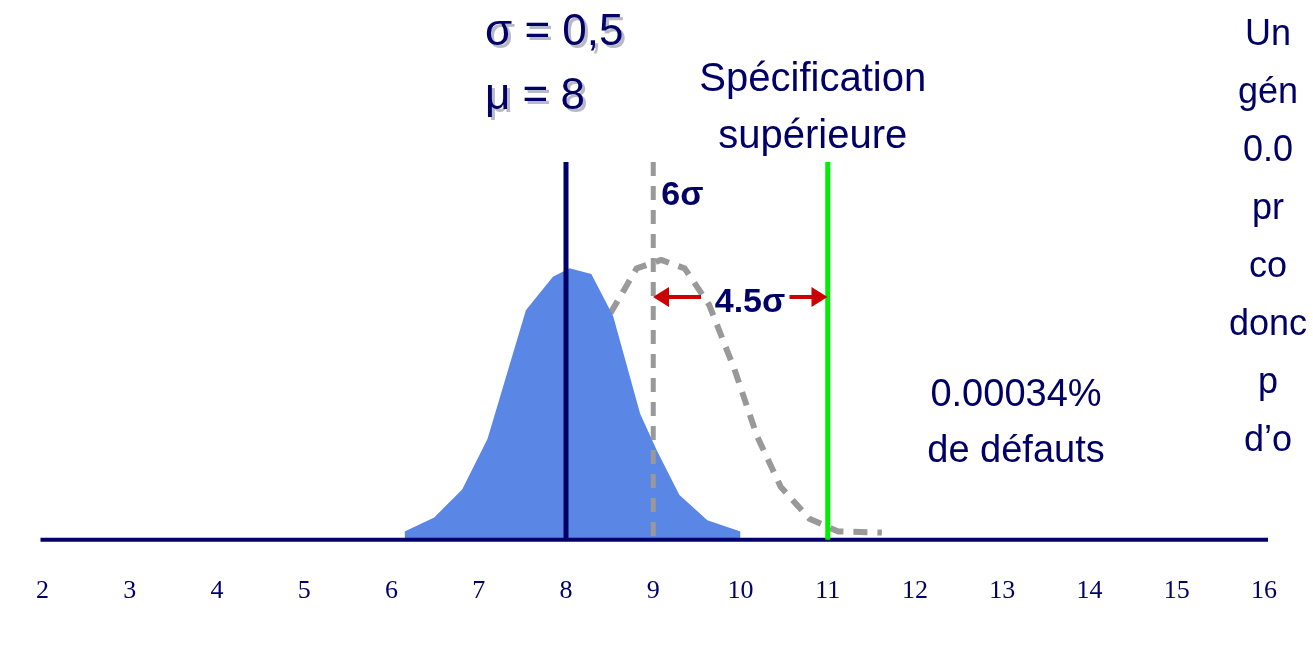  Describe the element at coordinates (566, 590) in the screenshot. I see `x-tick-label: 8` at that location.